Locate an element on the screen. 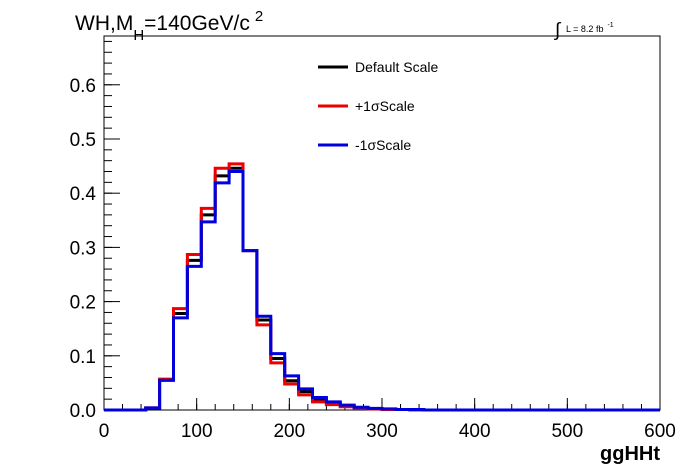 Image resolution: width=696 pixels, height=472 pixels. y-tick-label: 0.4 is located at coordinates (83, 194).